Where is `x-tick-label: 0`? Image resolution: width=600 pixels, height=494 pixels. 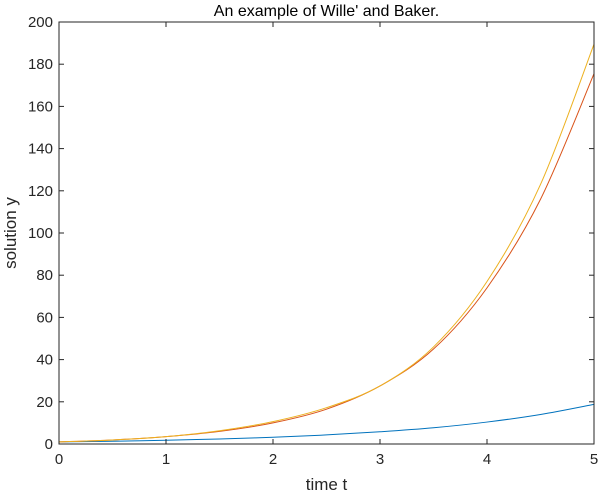 x-tick-label: 0 is located at coordinates (59, 459).